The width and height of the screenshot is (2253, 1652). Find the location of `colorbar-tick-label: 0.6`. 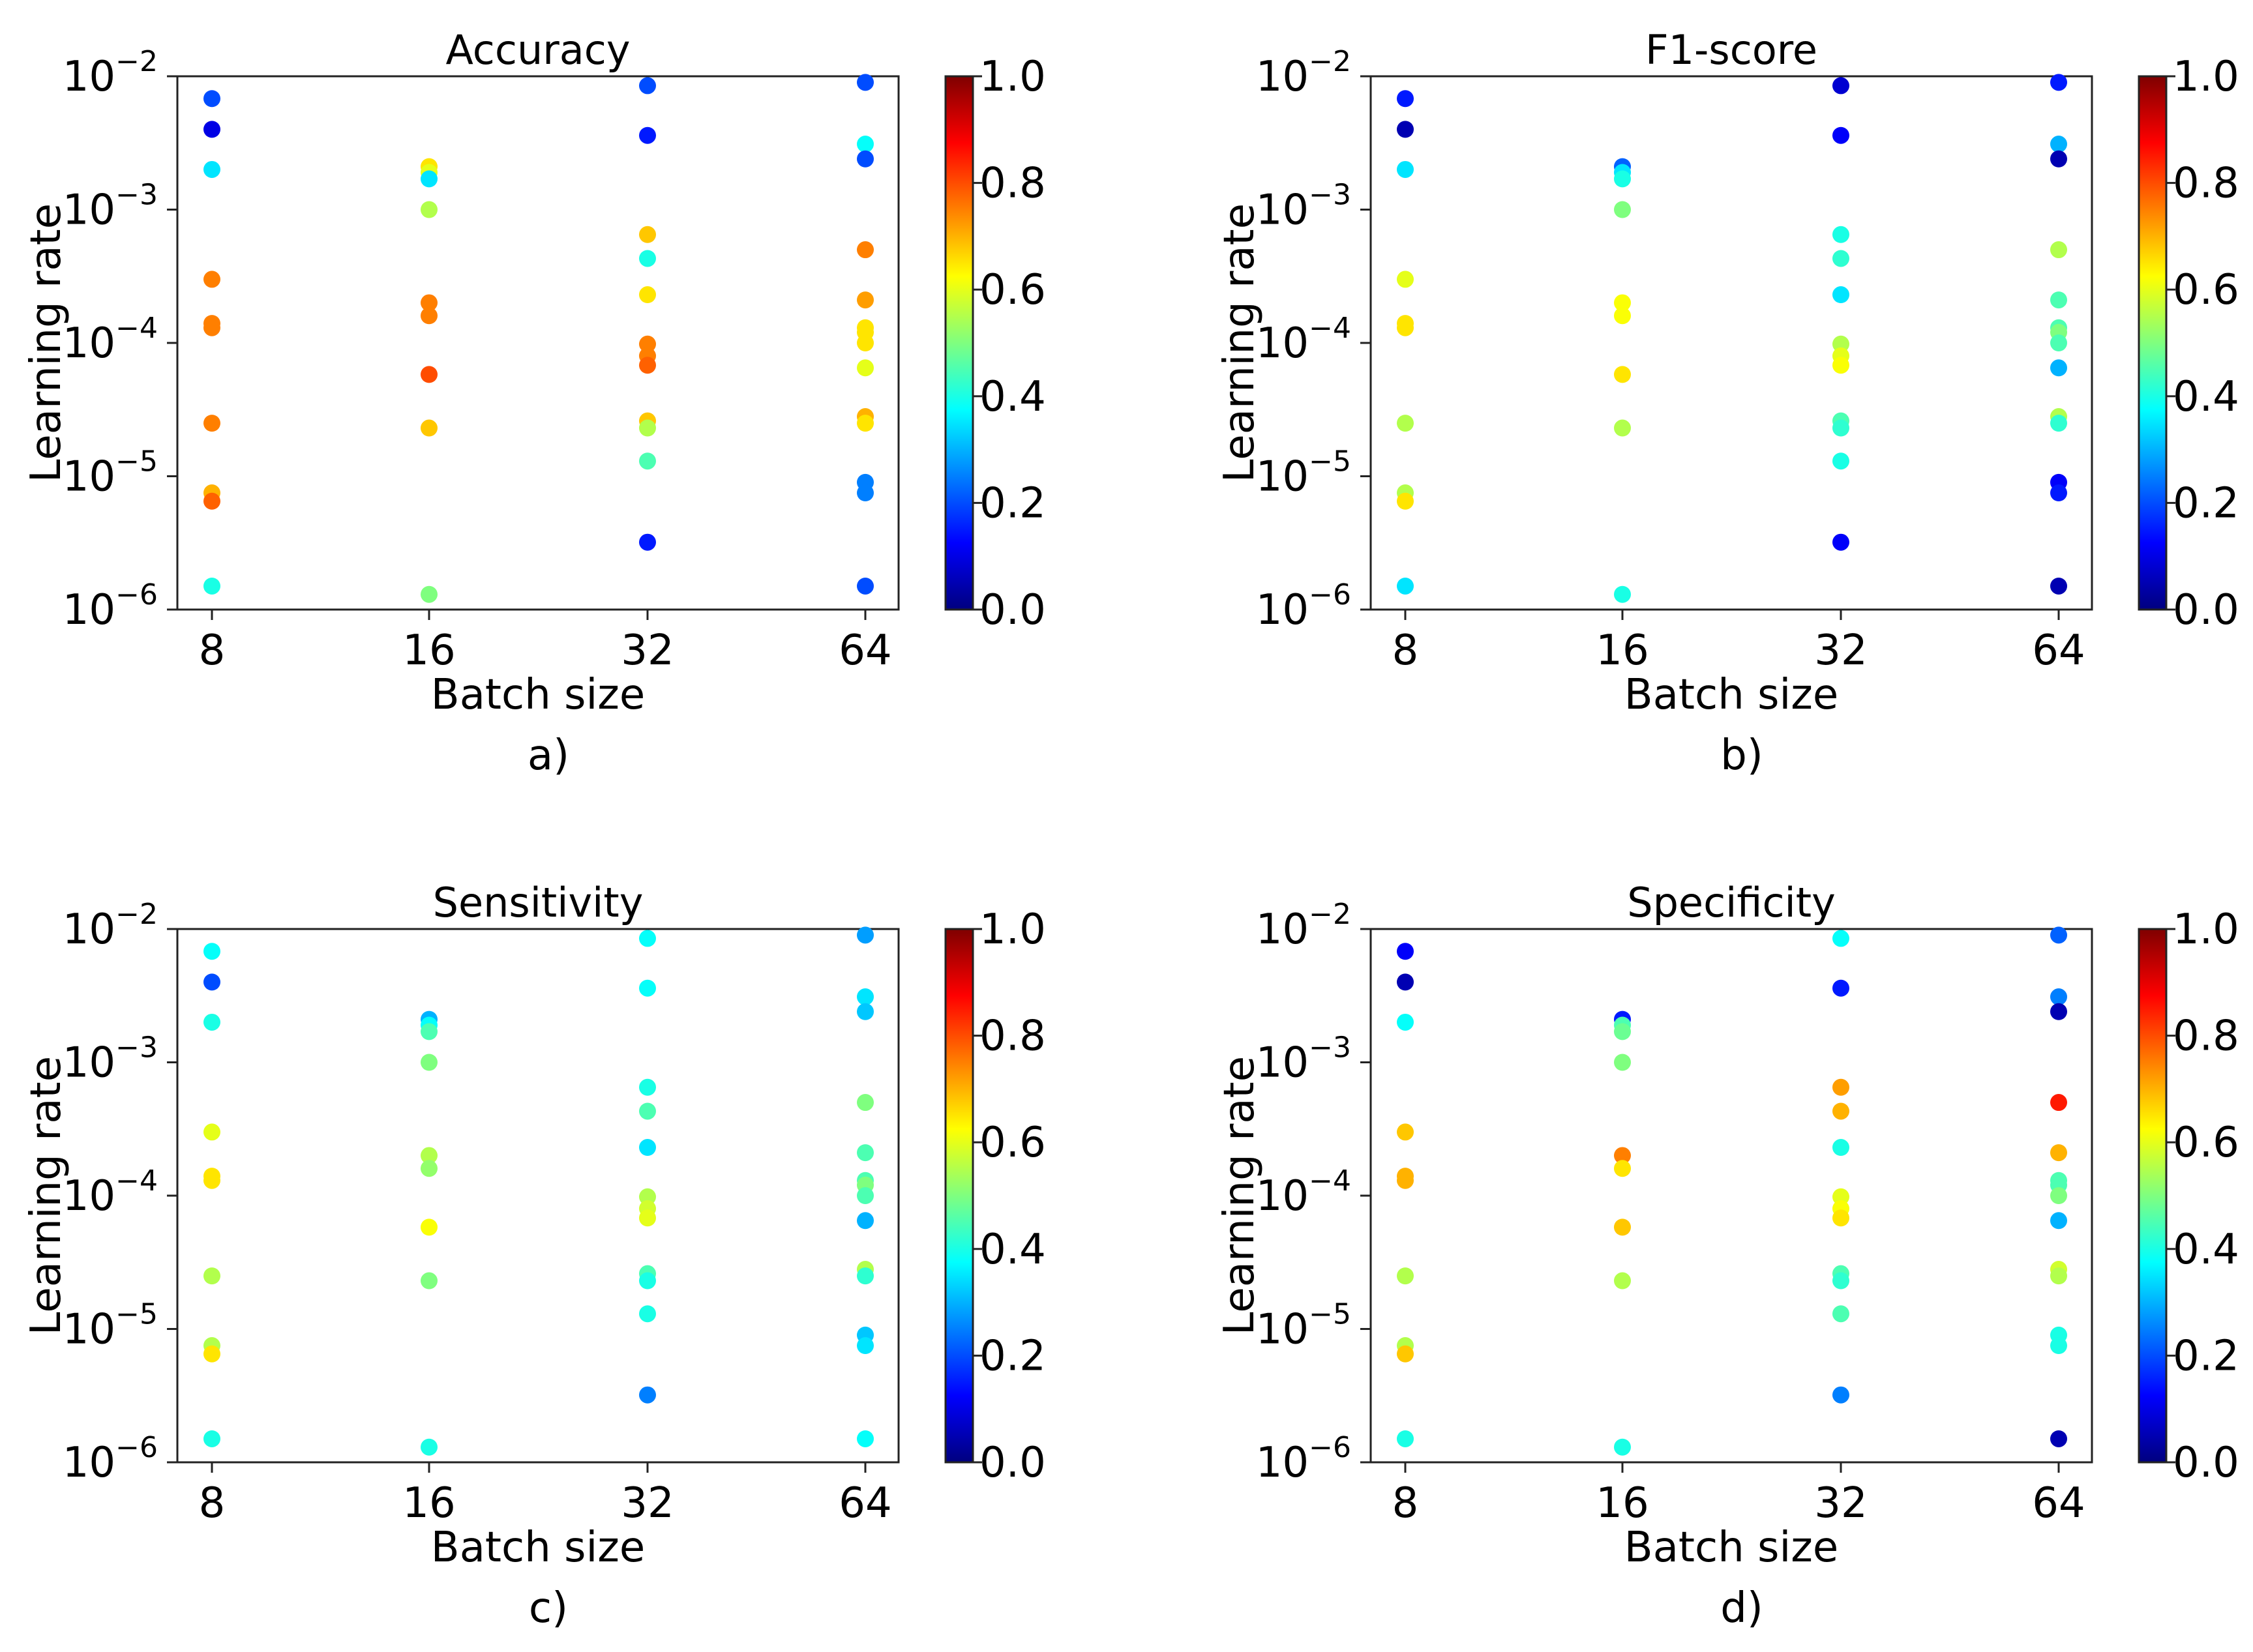

colorbar-tick-label: 0.6 is located at coordinates (1012, 1143).